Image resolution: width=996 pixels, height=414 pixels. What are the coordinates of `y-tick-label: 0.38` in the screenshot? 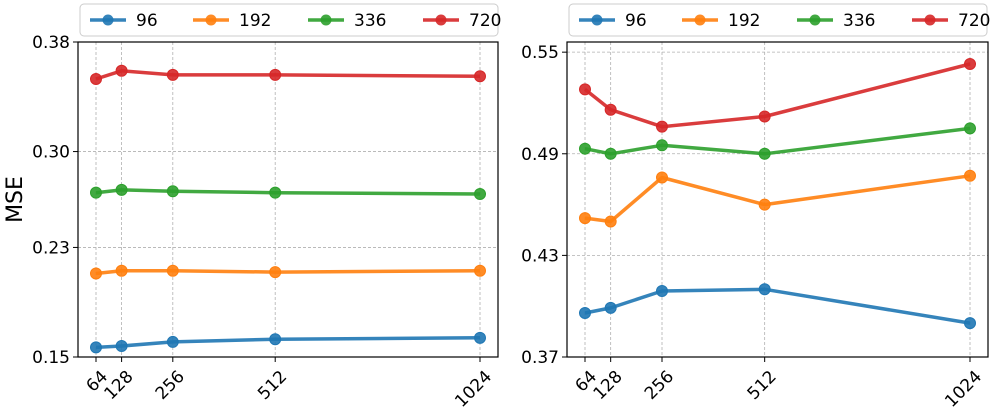 It's located at (51, 43).